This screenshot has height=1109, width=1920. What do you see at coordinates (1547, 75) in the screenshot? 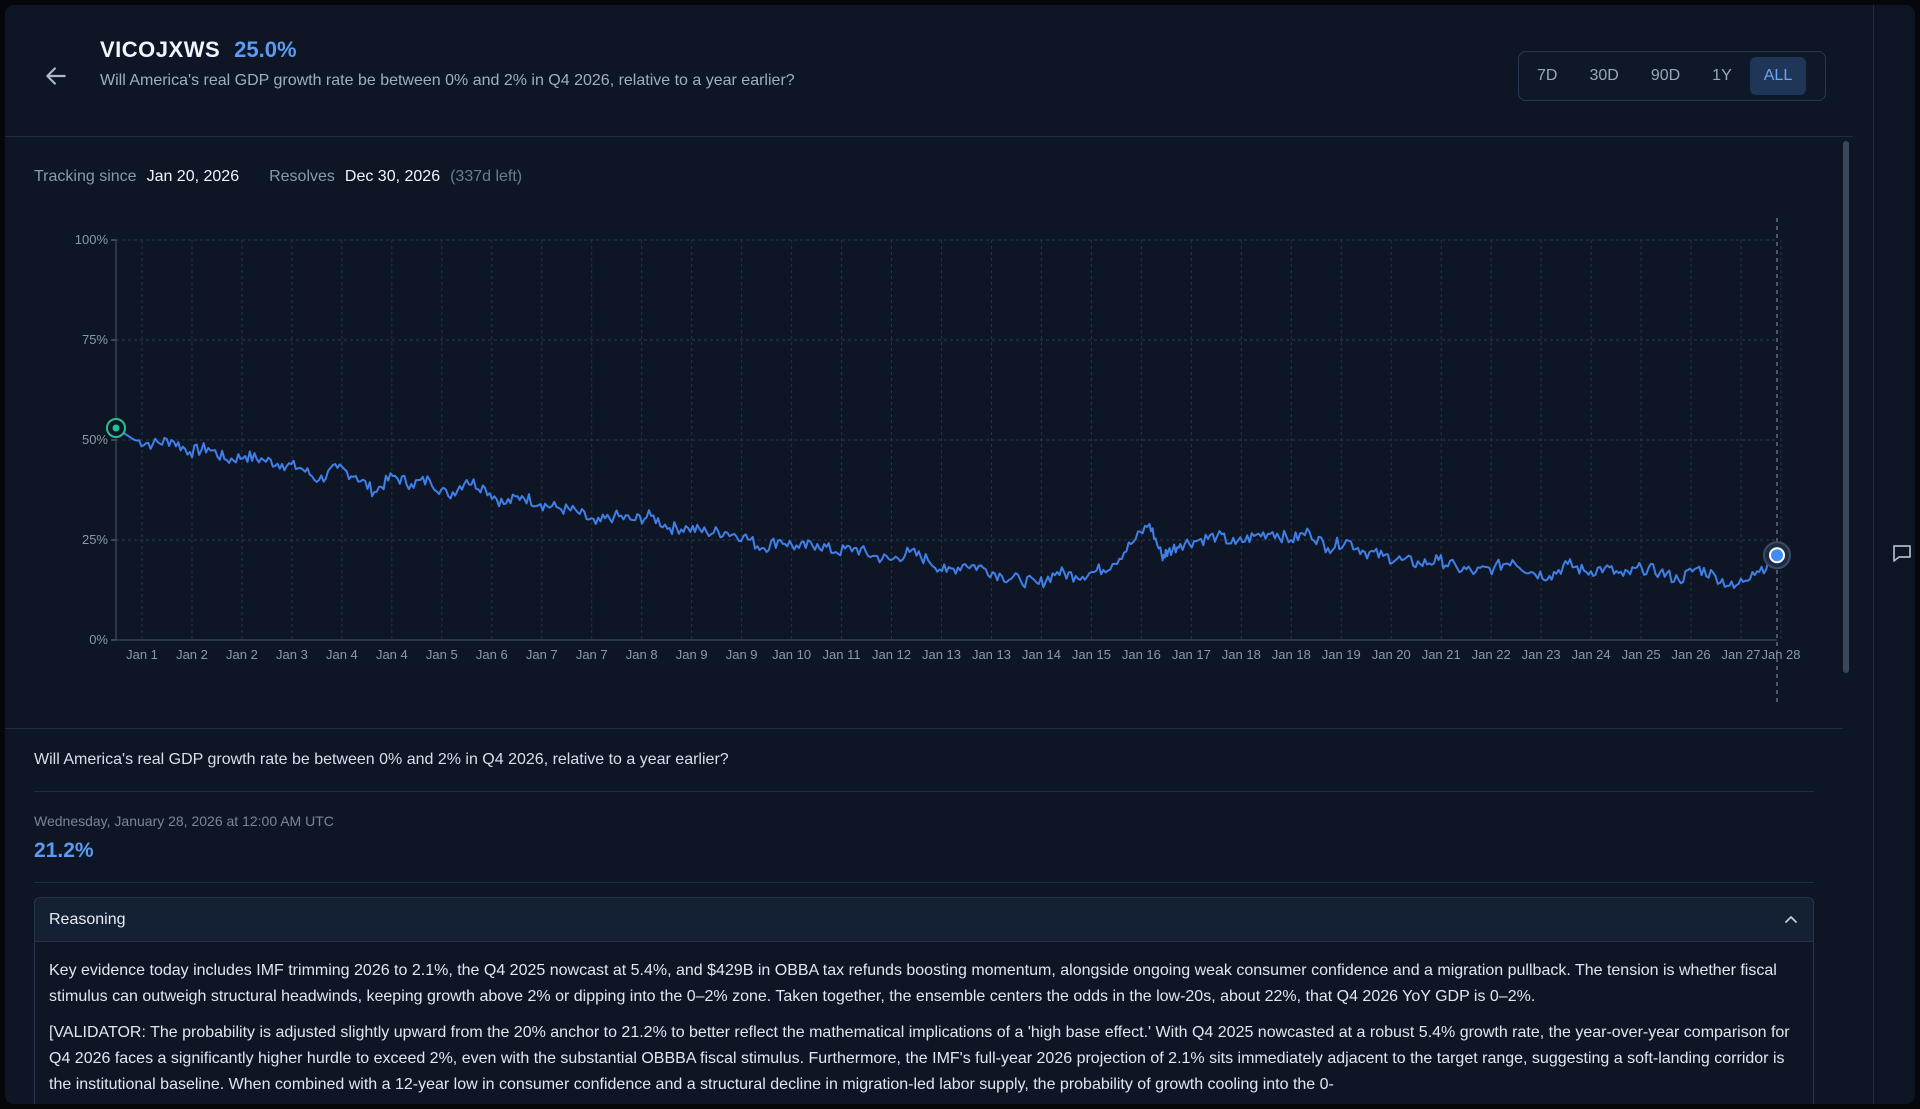
I see `range-7d-button: 7D` at bounding box center [1547, 75].